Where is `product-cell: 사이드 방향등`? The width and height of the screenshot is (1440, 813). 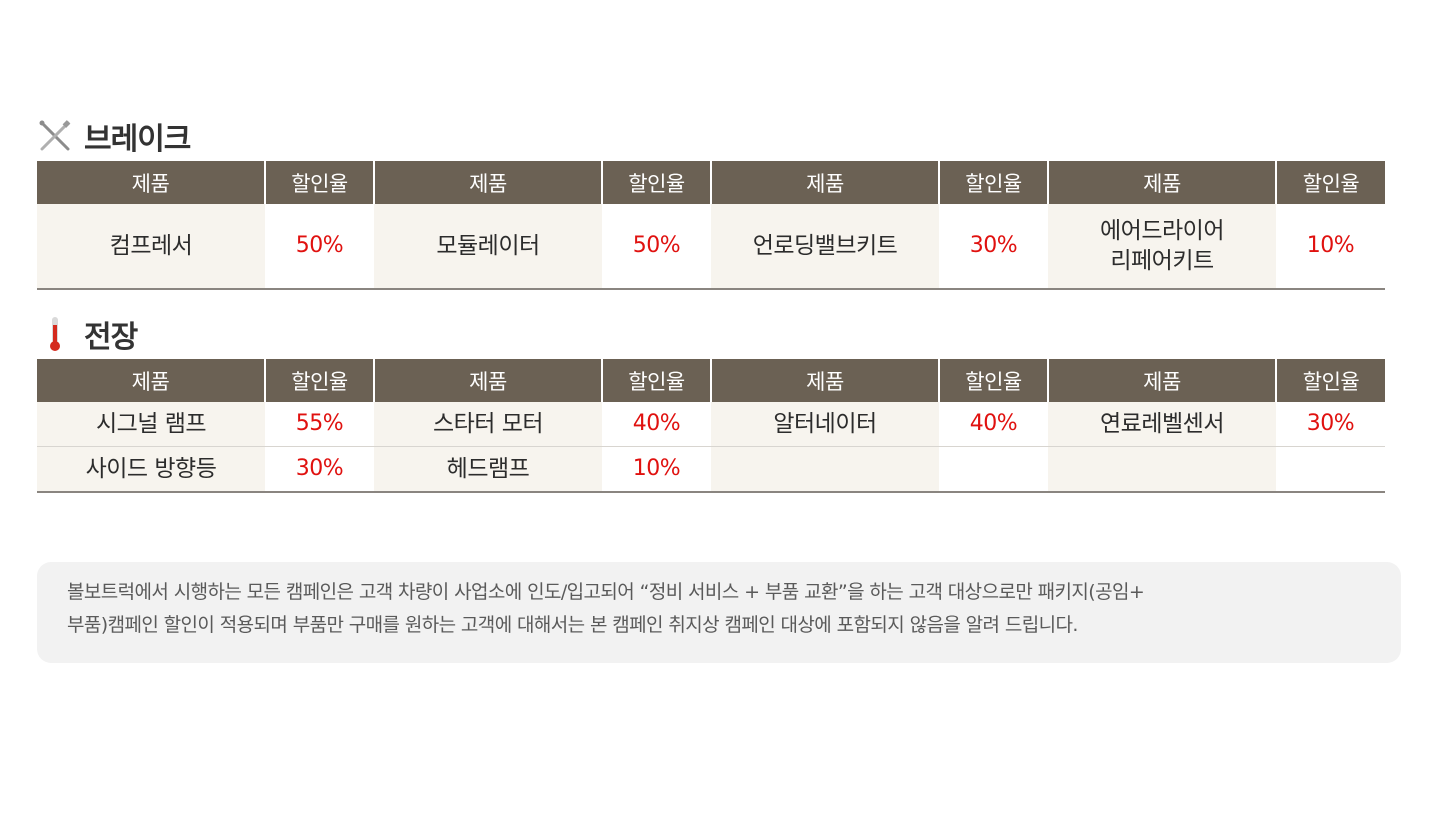 product-cell: 사이드 방향등 is located at coordinates (151, 469).